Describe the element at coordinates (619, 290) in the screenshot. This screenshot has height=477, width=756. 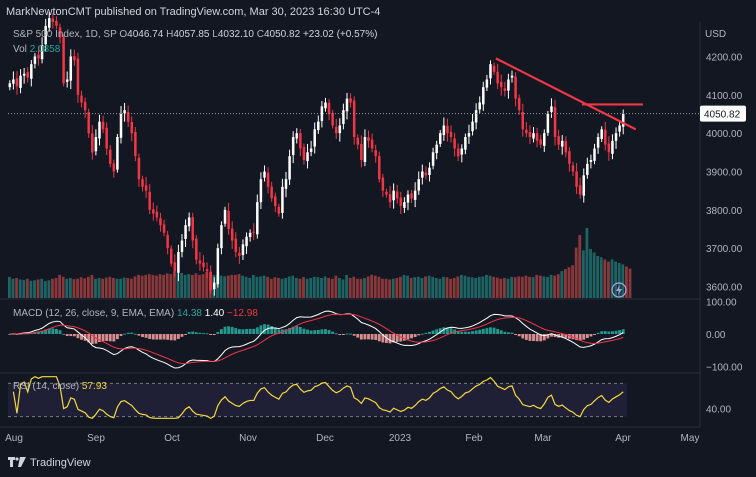
I see `lightning-icon` at that location.